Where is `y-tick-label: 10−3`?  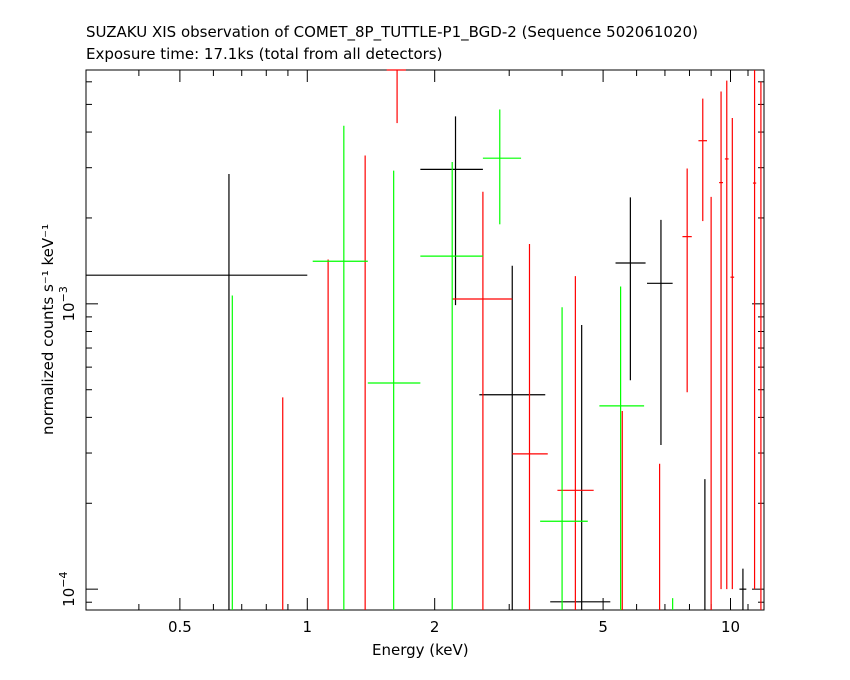
y-tick-label: 10−3 is located at coordinates (67, 303).